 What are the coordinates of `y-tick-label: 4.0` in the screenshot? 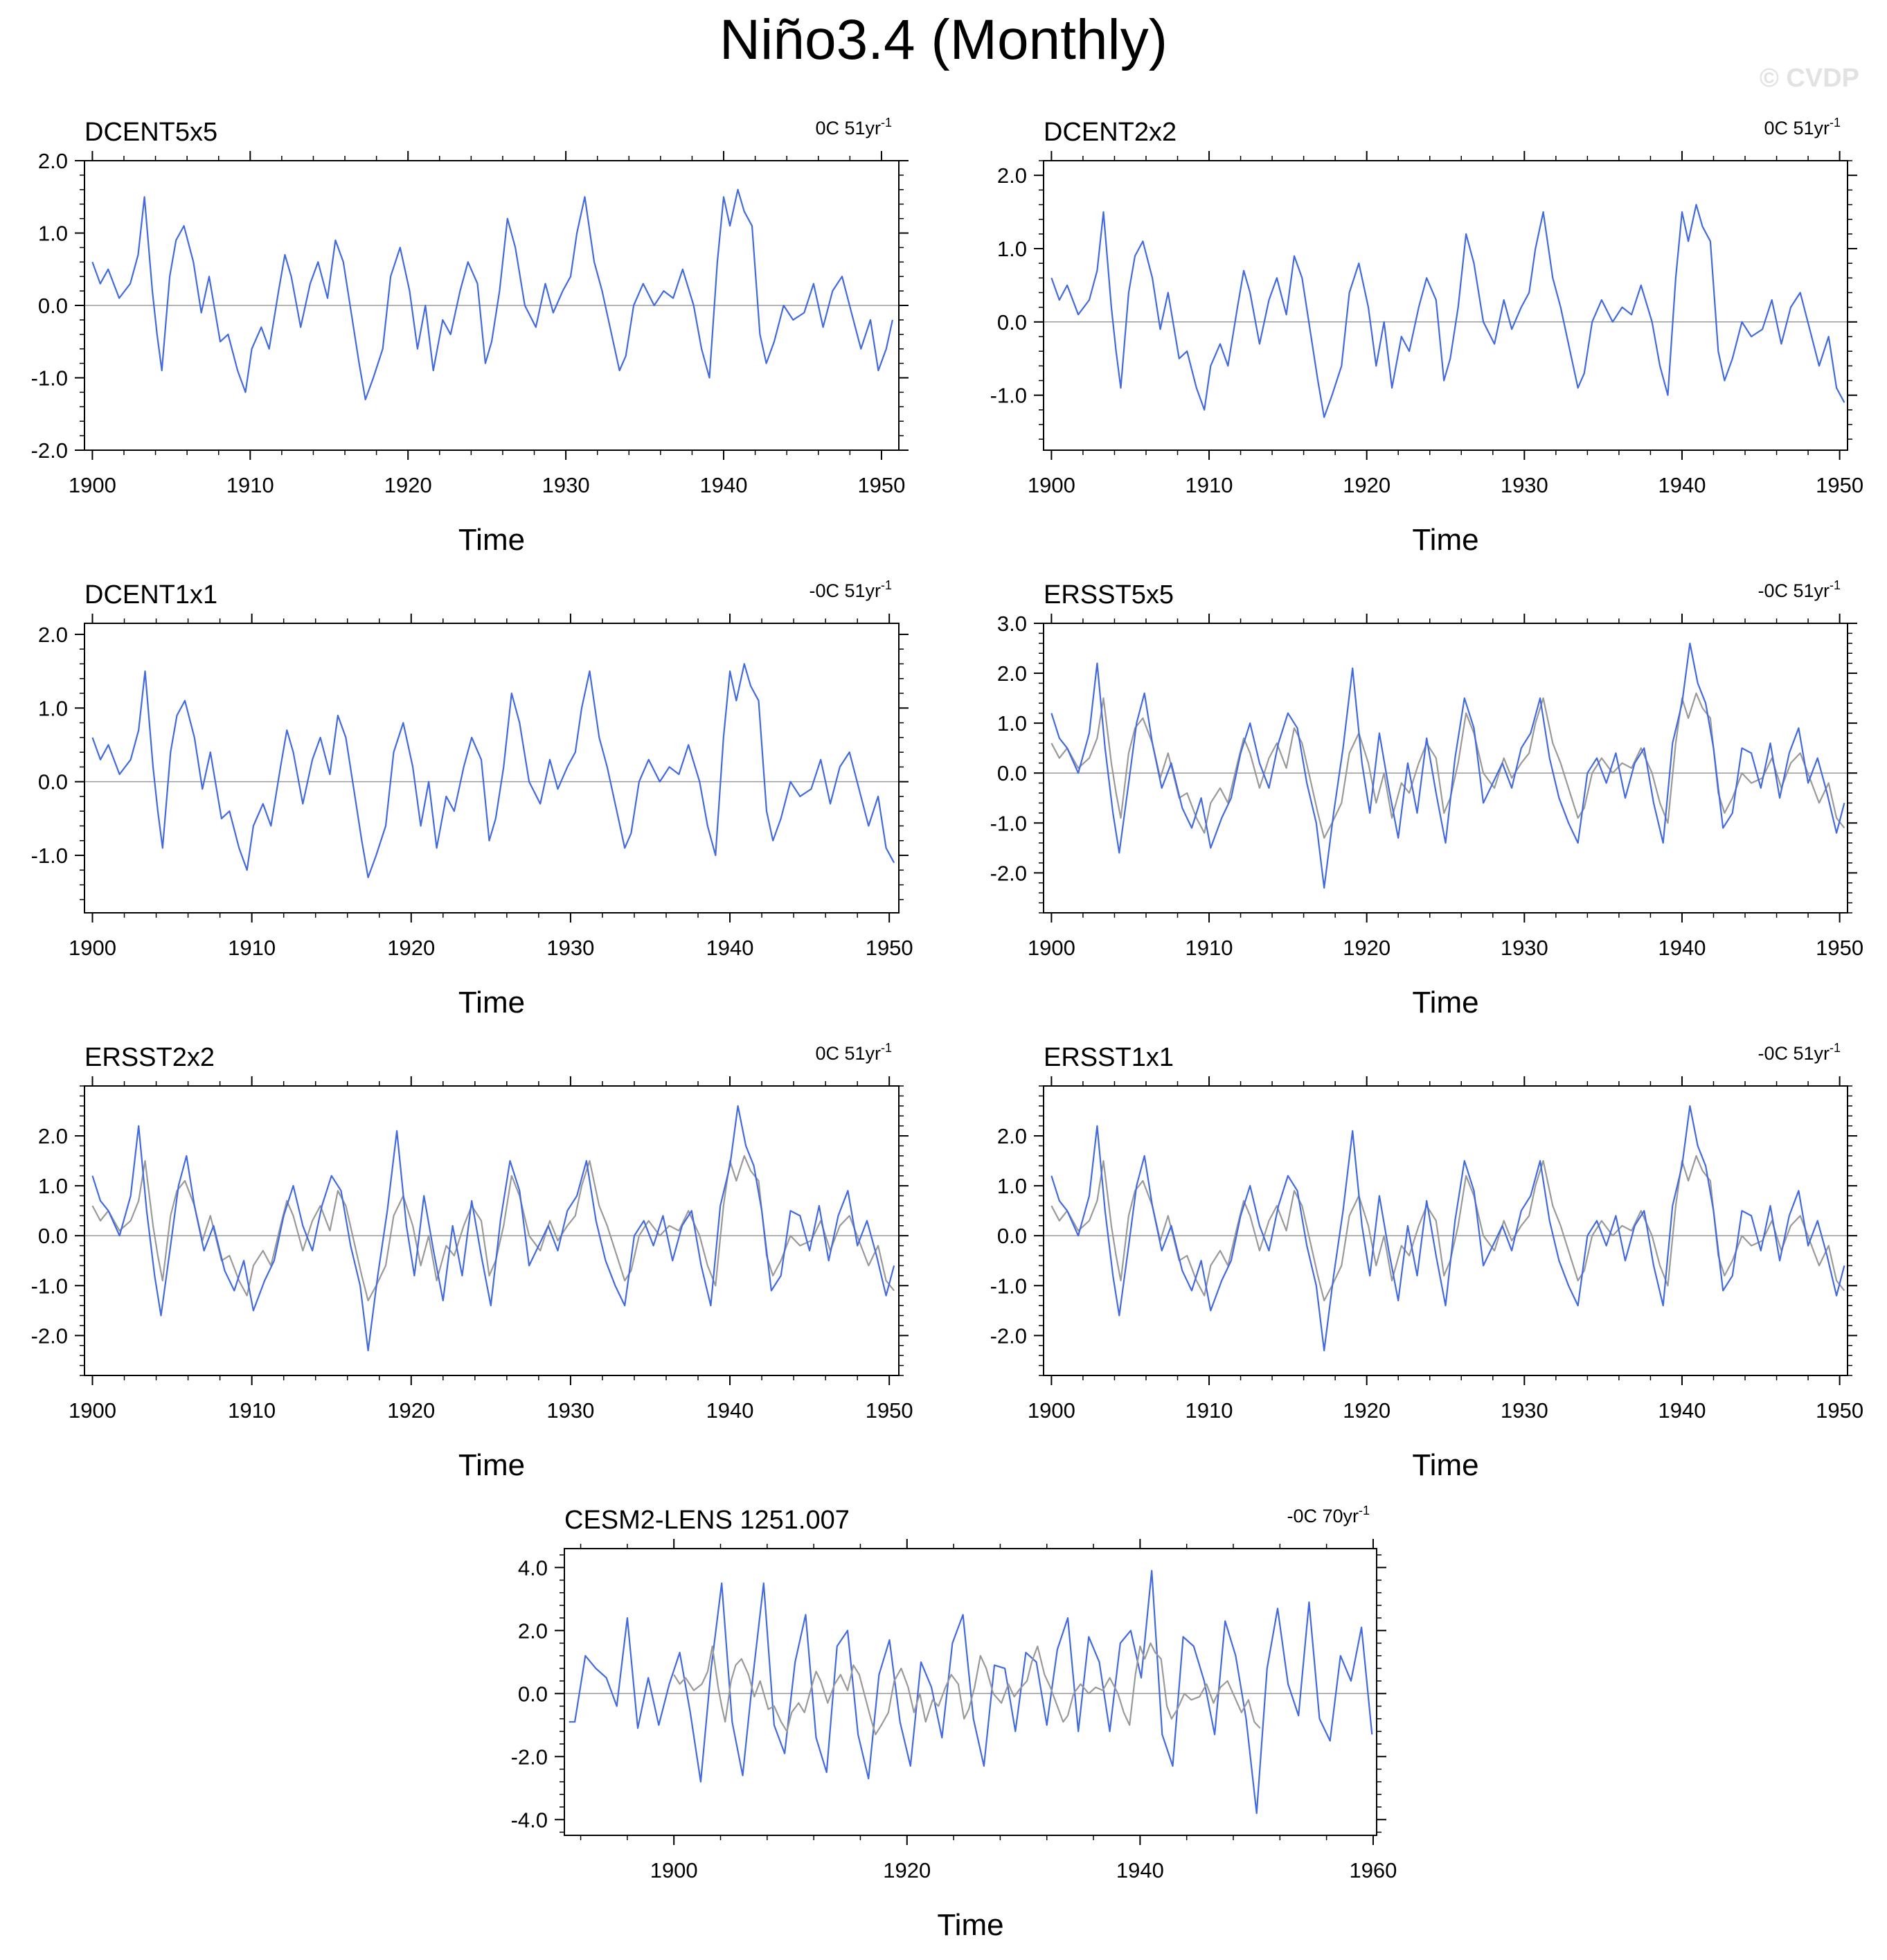 It's located at (533, 1568).